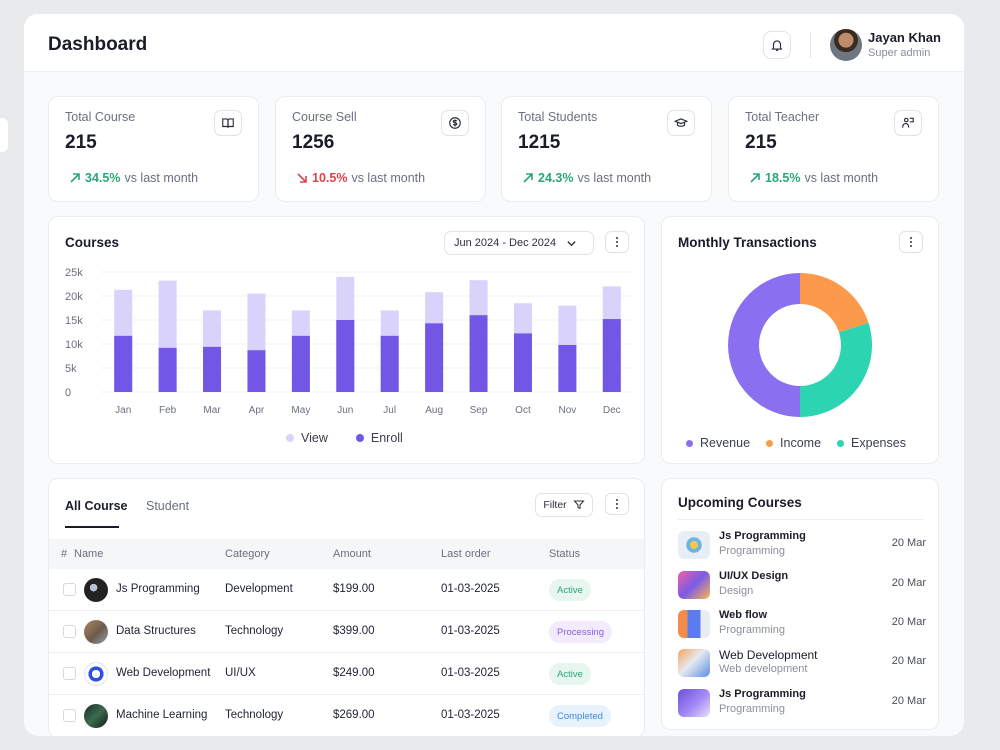  Describe the element at coordinates (571, 243) in the screenshot. I see `chevron-down-icon` at that location.